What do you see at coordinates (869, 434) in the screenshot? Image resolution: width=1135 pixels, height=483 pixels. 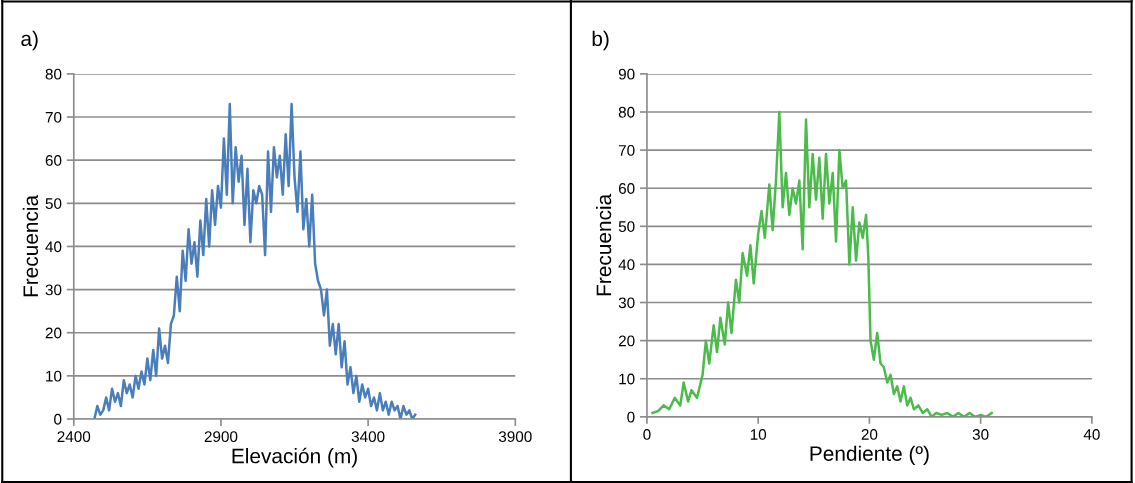 I see `x-tick-label: 20` at bounding box center [869, 434].